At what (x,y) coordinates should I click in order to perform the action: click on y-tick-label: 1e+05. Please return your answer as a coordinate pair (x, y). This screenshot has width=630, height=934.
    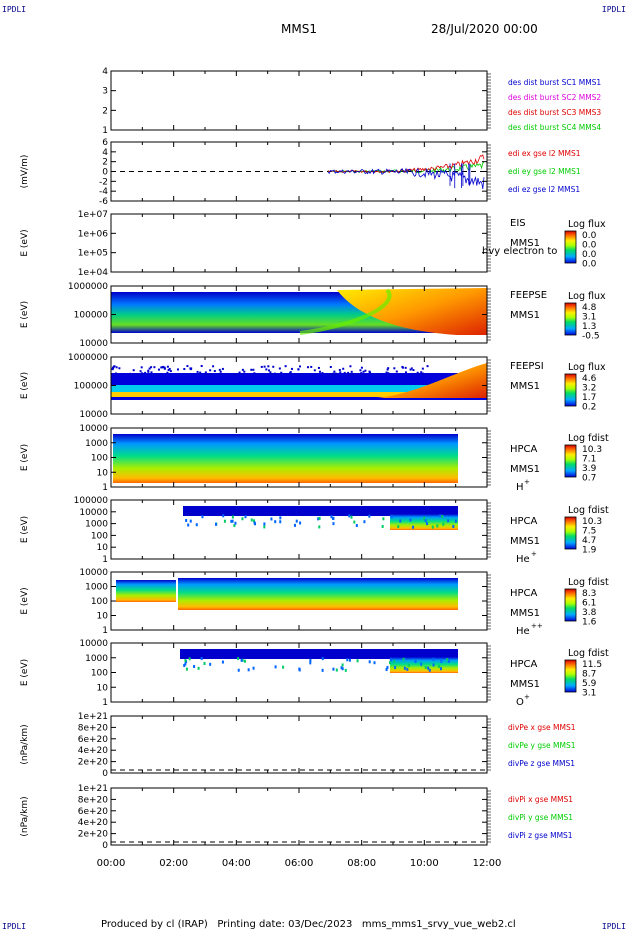
    Looking at the image, I should click on (93, 254).